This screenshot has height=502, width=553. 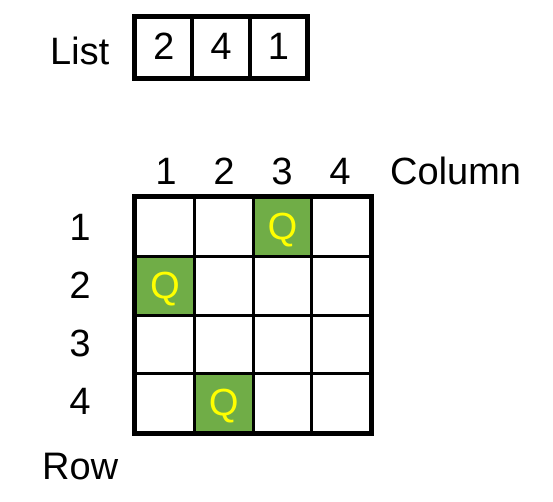 What do you see at coordinates (282, 172) in the screenshot?
I see `column-number: 3` at bounding box center [282, 172].